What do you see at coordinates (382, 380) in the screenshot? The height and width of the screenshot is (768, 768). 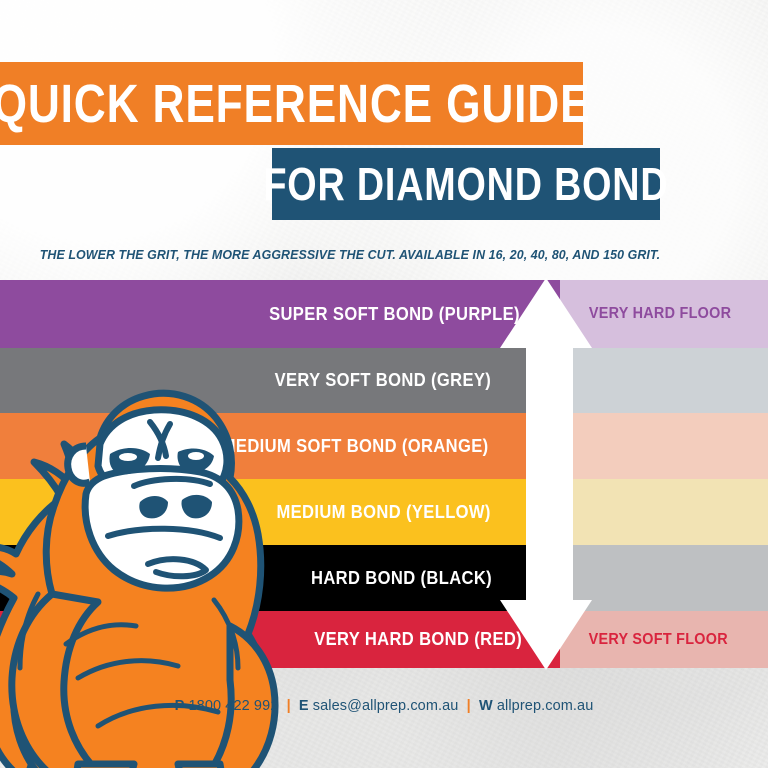 I see `bond-row-label: VERY SOFT BOND (GREY)` at bounding box center [382, 380].